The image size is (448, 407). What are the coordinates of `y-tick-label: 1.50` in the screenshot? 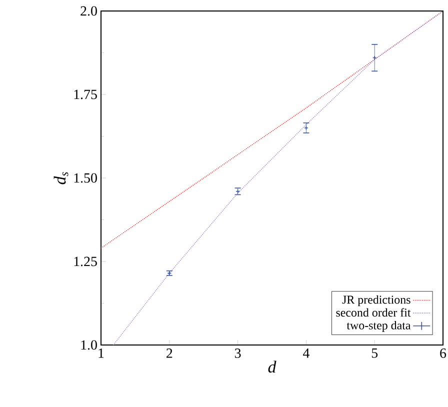 It's located at (85, 178).